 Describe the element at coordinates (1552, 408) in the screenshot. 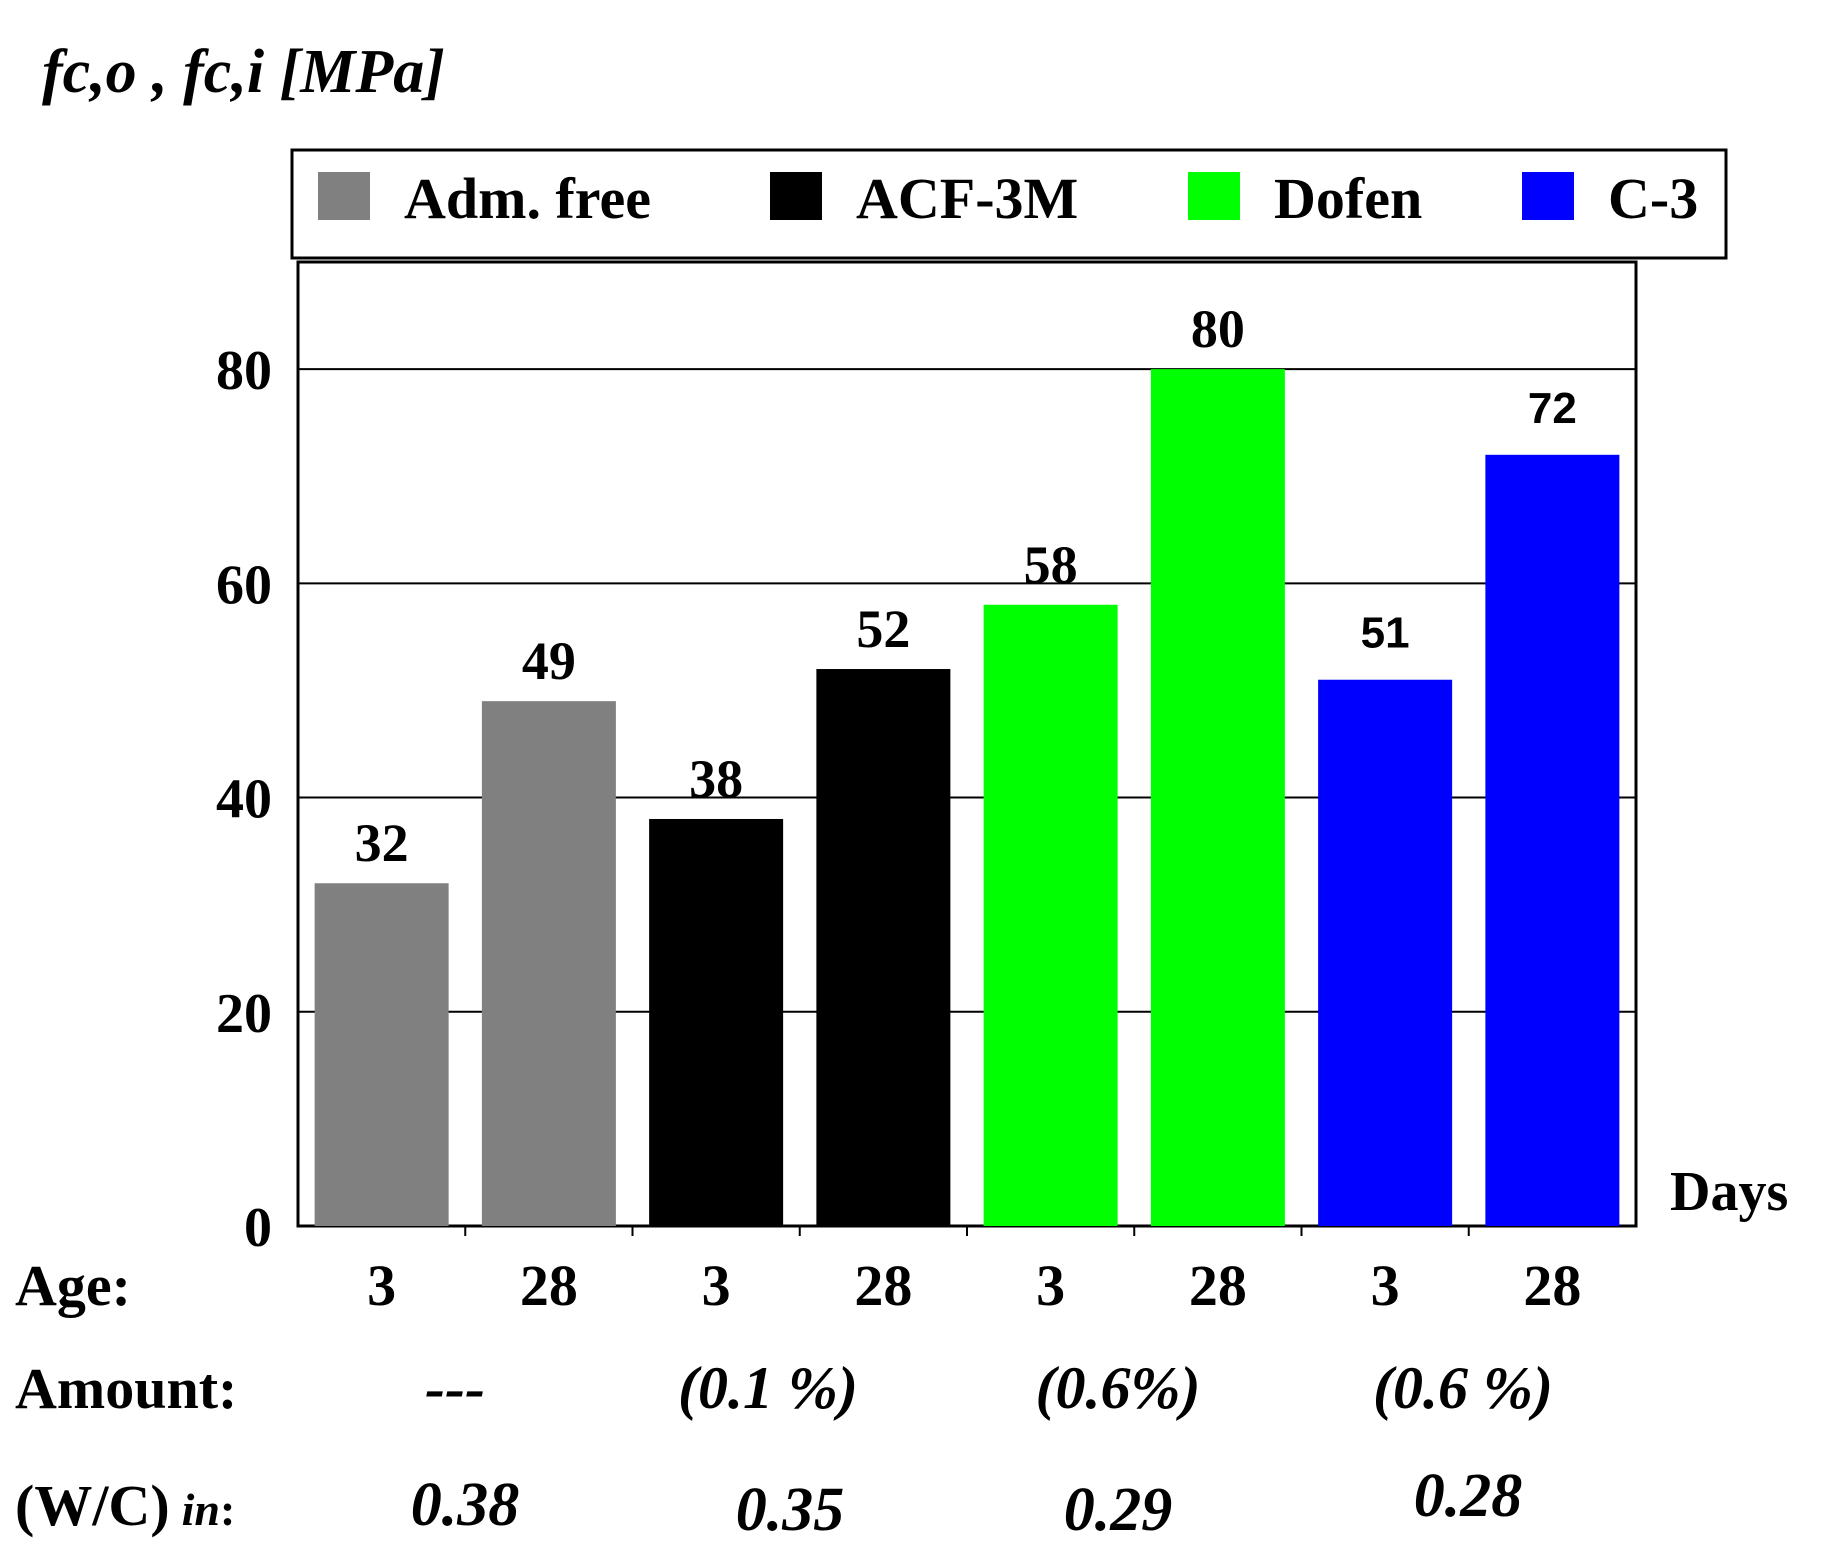

I see `data-label: 72` at that location.